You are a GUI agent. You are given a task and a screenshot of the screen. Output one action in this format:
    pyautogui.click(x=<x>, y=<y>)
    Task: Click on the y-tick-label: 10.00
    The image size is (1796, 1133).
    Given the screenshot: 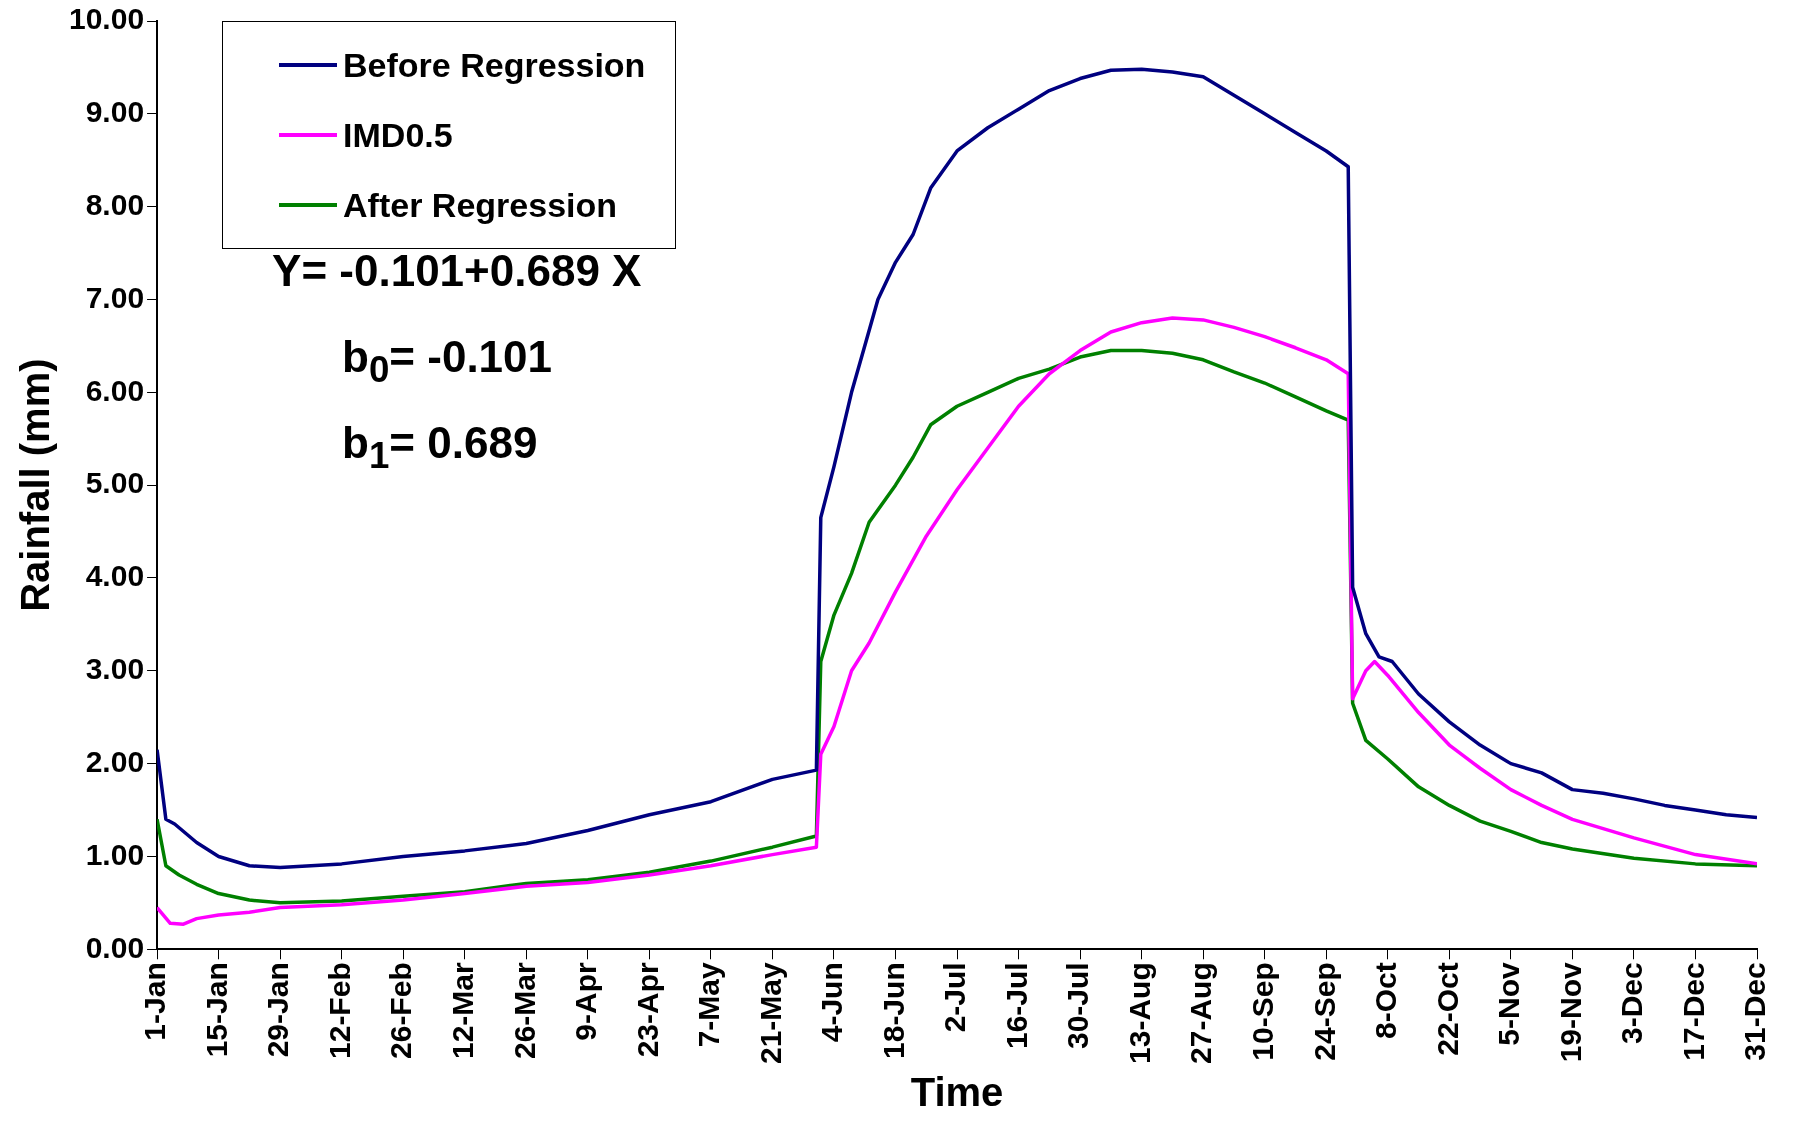 What is the action you would take?
    pyautogui.click(x=107, y=19)
    